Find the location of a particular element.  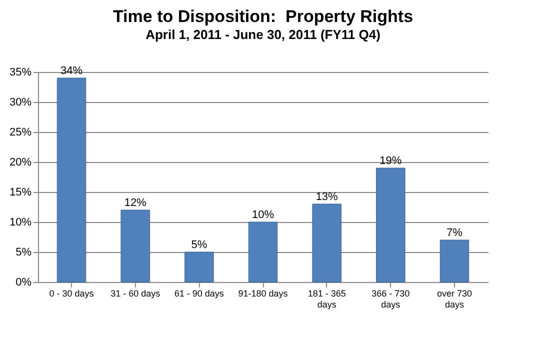

chart-subtitle: April 1, 2011 - June 30, 2011 (FY11 Q4) is located at coordinates (263, 34).